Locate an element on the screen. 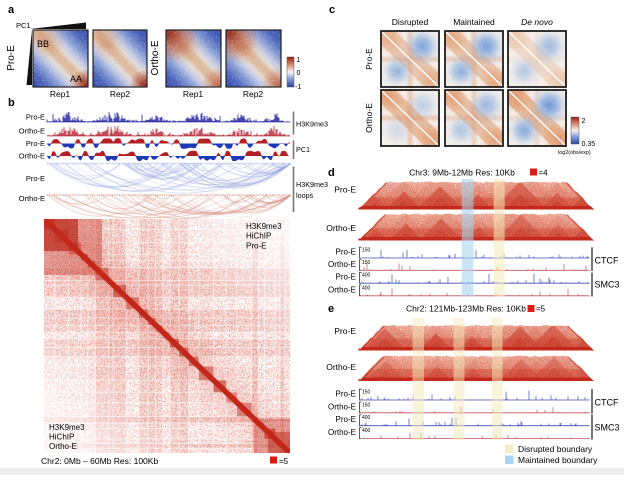 The width and height of the screenshot is (624, 480). svg-text: 2 is located at coordinates (584, 121).